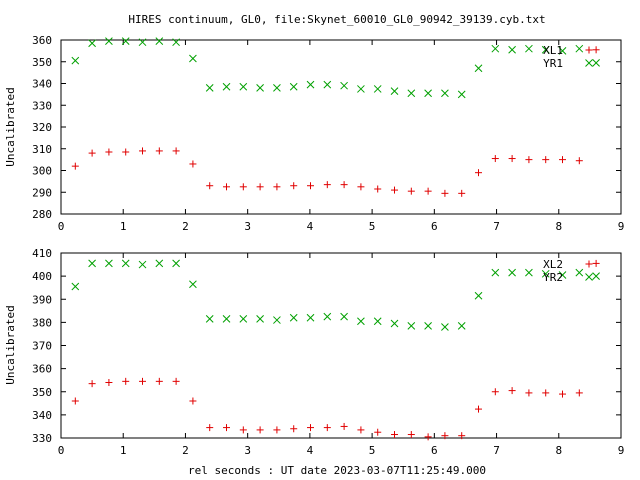 This screenshot has height=480, width=640. Describe the element at coordinates (42, 253) in the screenshot. I see `y-tick-label: 410` at that location.